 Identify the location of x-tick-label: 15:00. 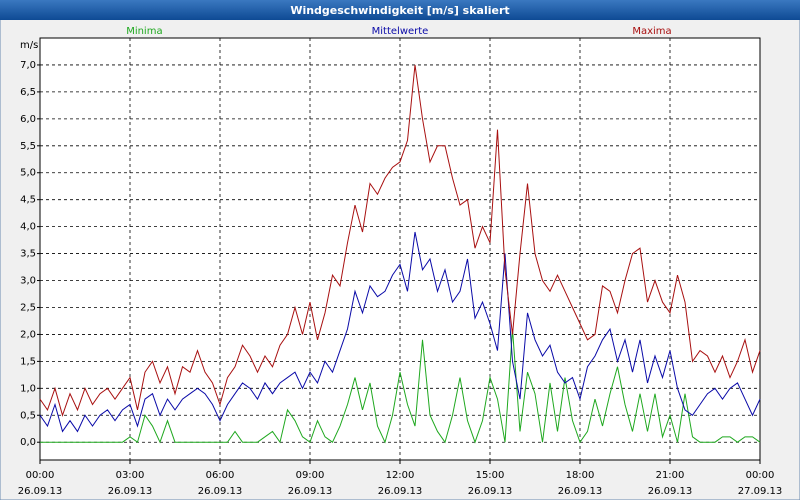
(490, 475).